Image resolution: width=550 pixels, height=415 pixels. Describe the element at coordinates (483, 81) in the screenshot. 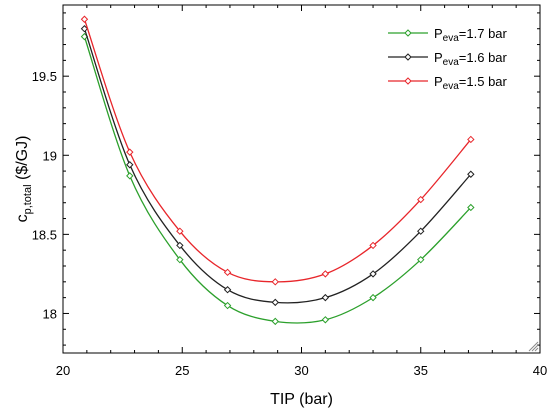

I see `legend-label-rest: =1.5 bar` at that location.